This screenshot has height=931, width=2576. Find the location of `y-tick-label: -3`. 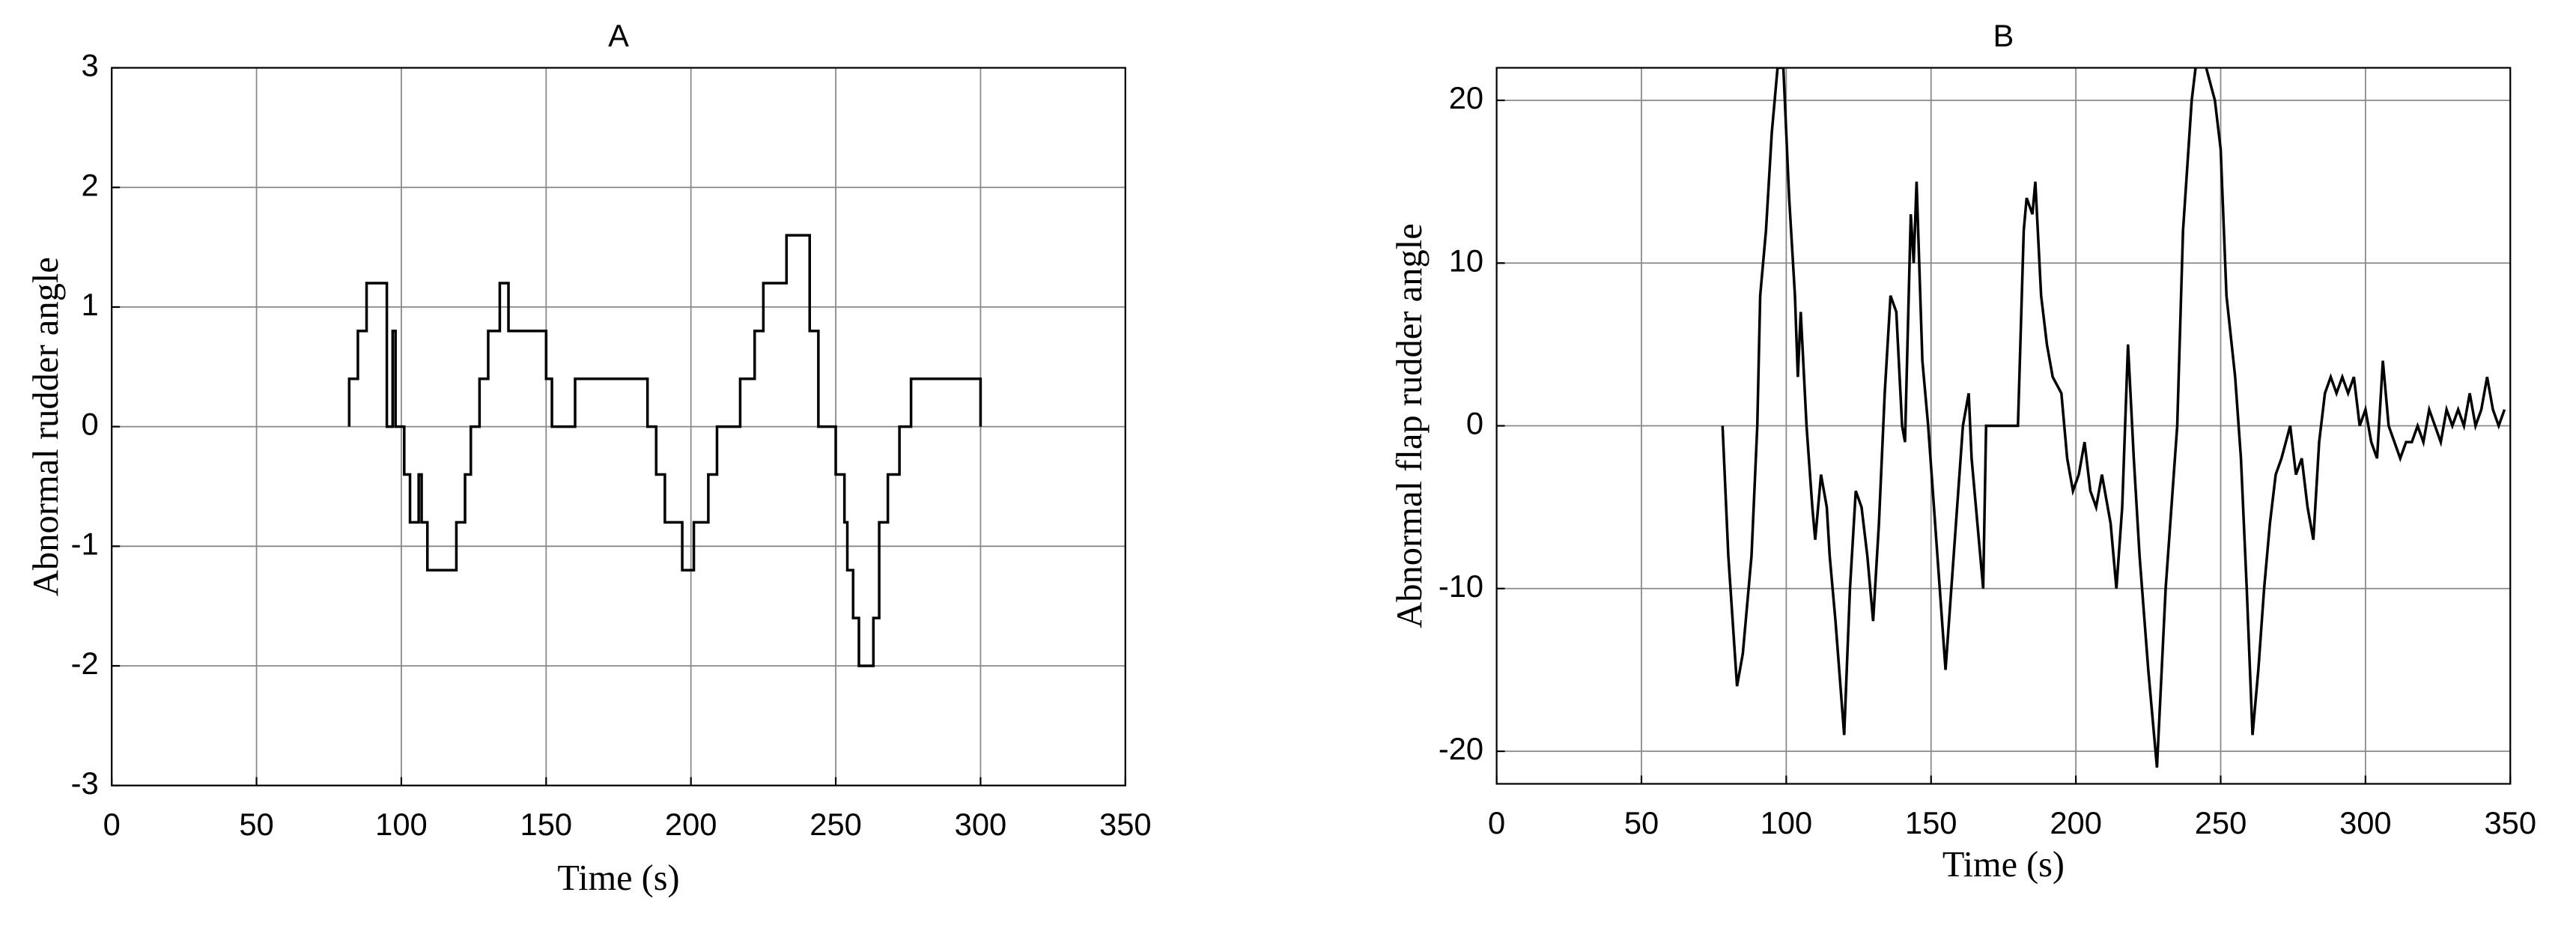

y-tick-label: -3 is located at coordinates (85, 783).